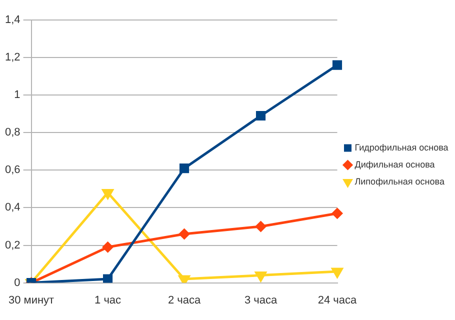 This screenshot has width=455, height=320. What do you see at coordinates (12, 208) in the screenshot?
I see `y-tick-label: 0,4` at bounding box center [12, 208].